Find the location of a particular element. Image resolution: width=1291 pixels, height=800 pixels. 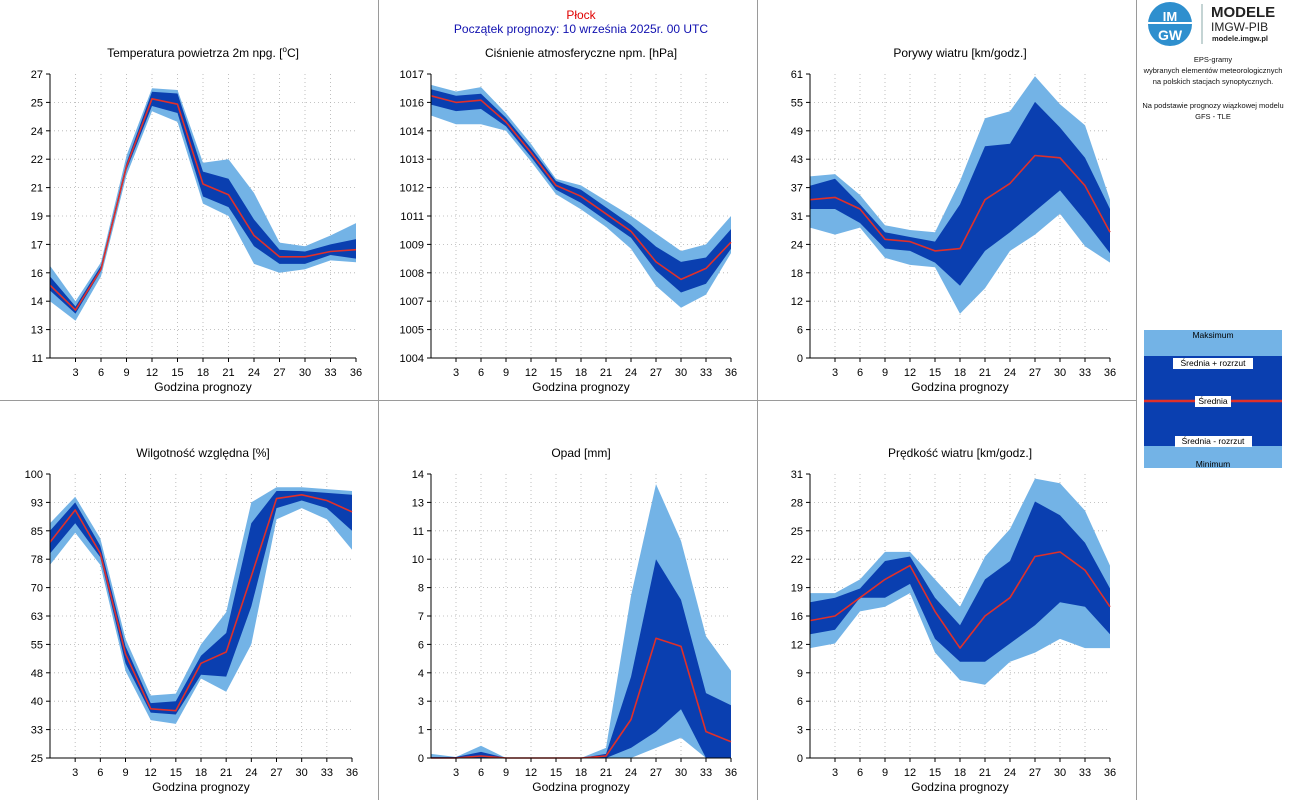

y-tick-label: 13 is located at coordinates (418, 503).